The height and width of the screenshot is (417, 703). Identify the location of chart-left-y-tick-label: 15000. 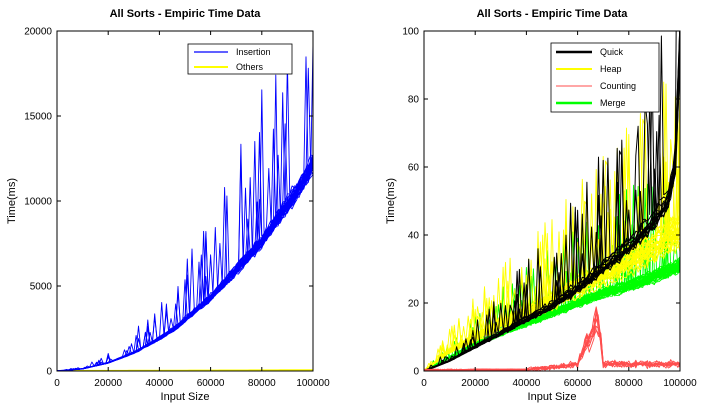
(38, 117).